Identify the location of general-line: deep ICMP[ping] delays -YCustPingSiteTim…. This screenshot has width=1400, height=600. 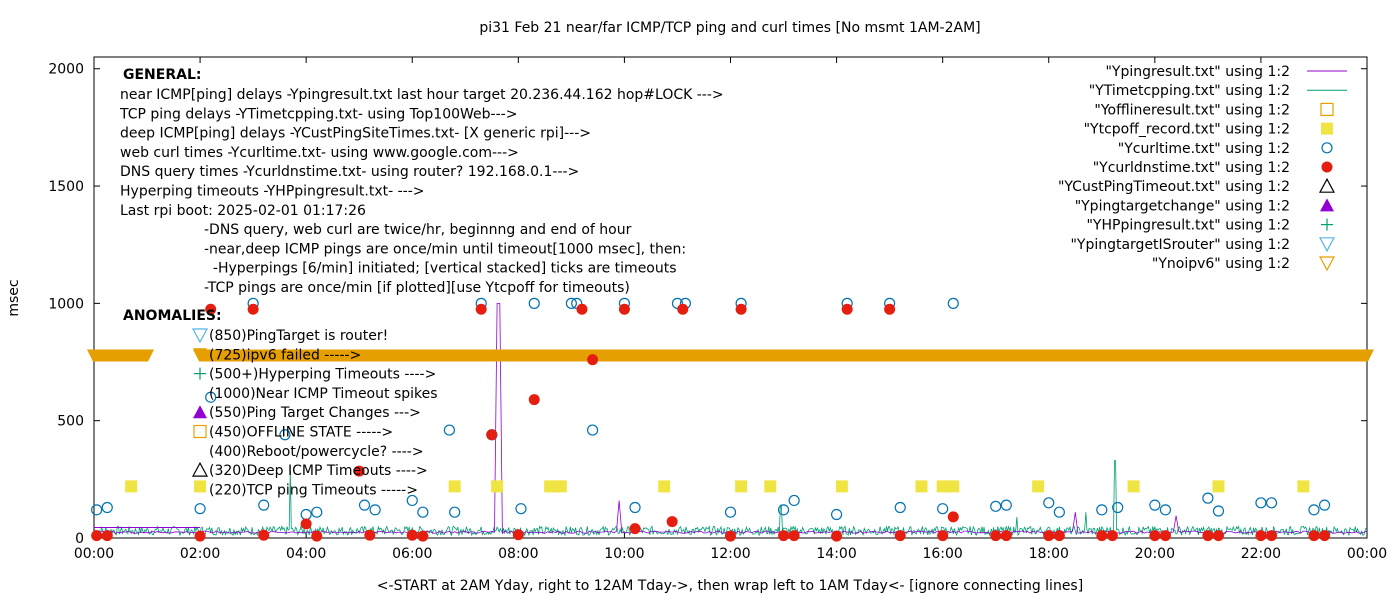
(355, 134).